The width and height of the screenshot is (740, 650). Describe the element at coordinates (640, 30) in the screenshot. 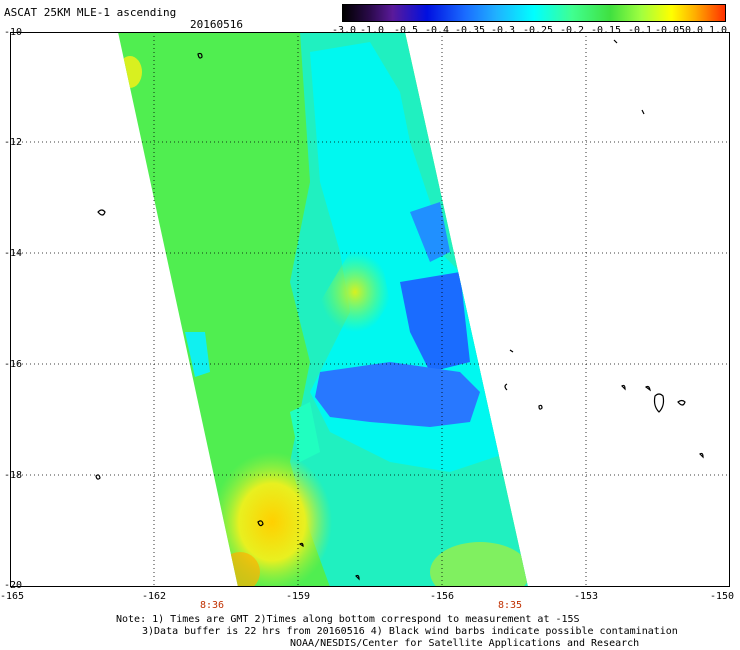

I see `colorbar-label: -0.1` at that location.